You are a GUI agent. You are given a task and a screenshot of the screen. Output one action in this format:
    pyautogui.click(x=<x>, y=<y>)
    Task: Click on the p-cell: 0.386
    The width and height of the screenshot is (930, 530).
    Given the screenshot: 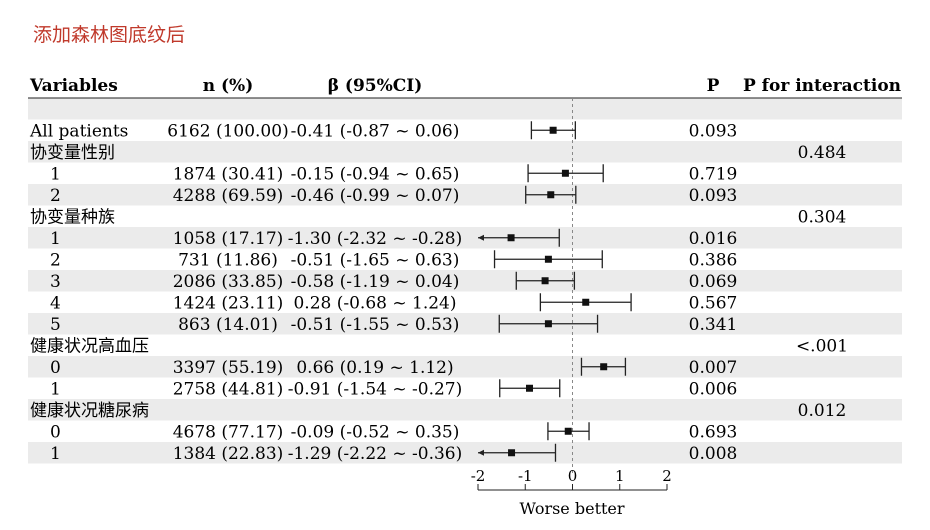 What is the action you would take?
    pyautogui.click(x=713, y=260)
    